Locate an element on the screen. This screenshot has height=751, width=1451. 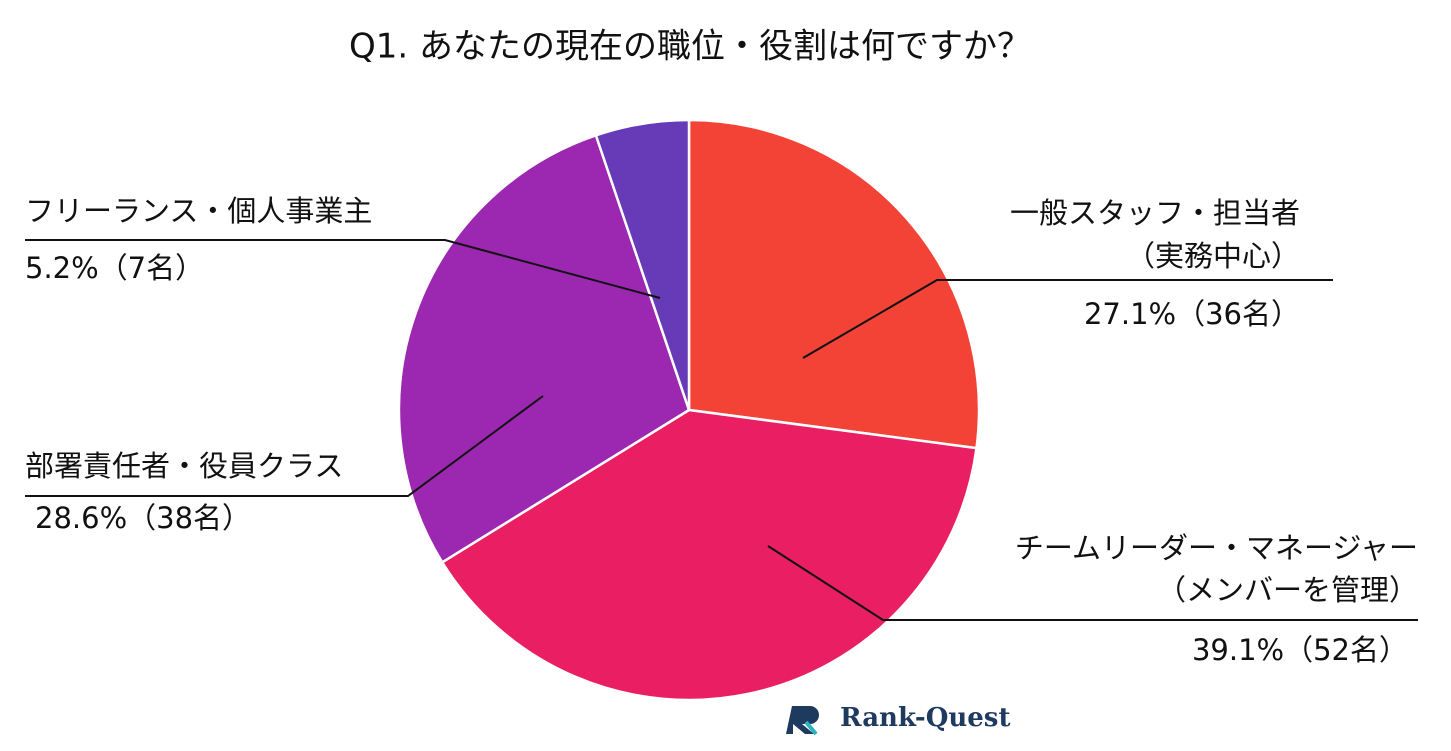
slice-label: （メンバーを管理） is located at coordinates (1287, 590).